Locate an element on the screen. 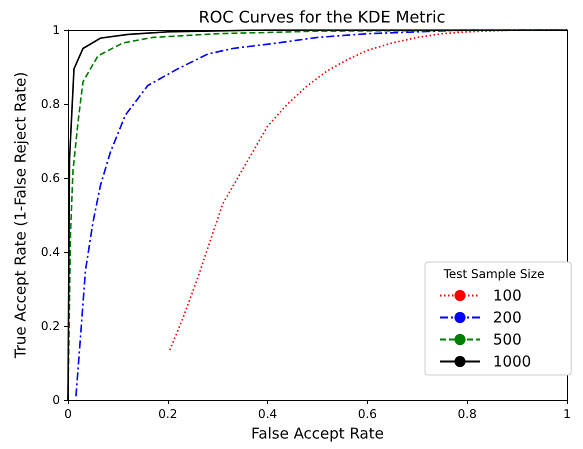 This screenshot has width=583, height=449. y-tick-label: 0.4 is located at coordinates (50, 252).